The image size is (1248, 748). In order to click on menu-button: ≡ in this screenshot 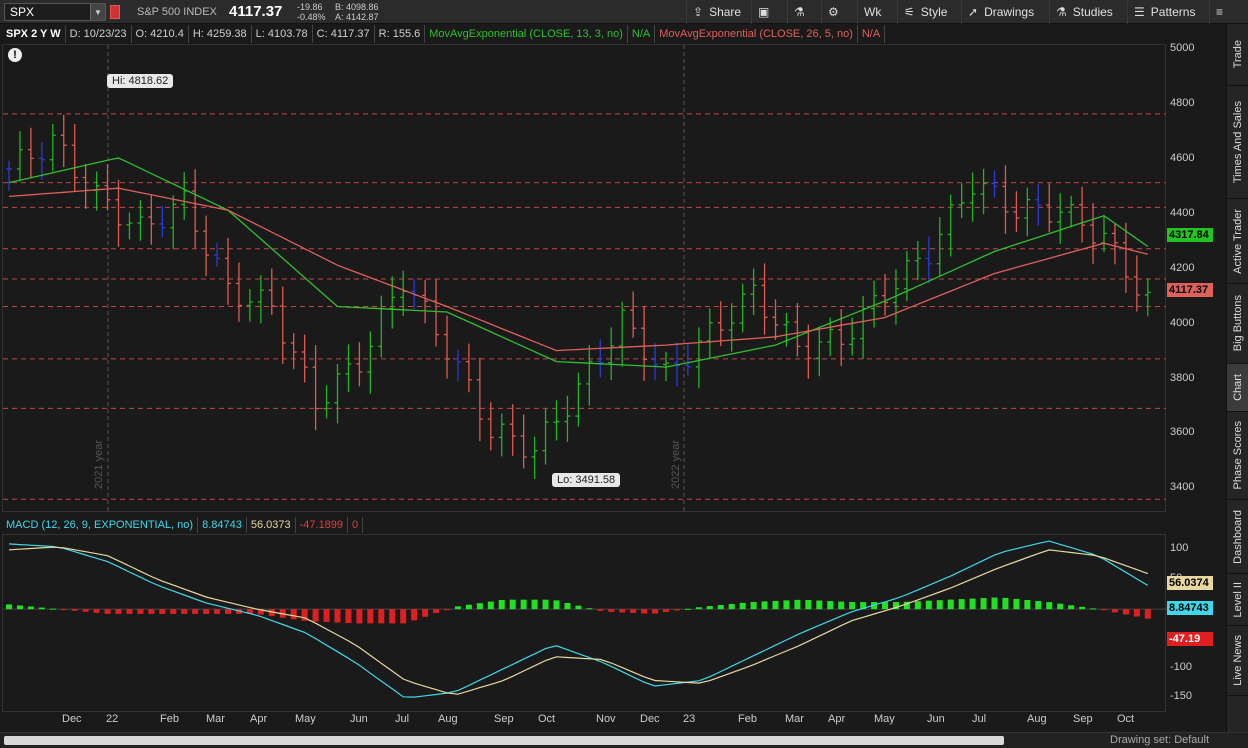, I will do `click(1228, 12)`.